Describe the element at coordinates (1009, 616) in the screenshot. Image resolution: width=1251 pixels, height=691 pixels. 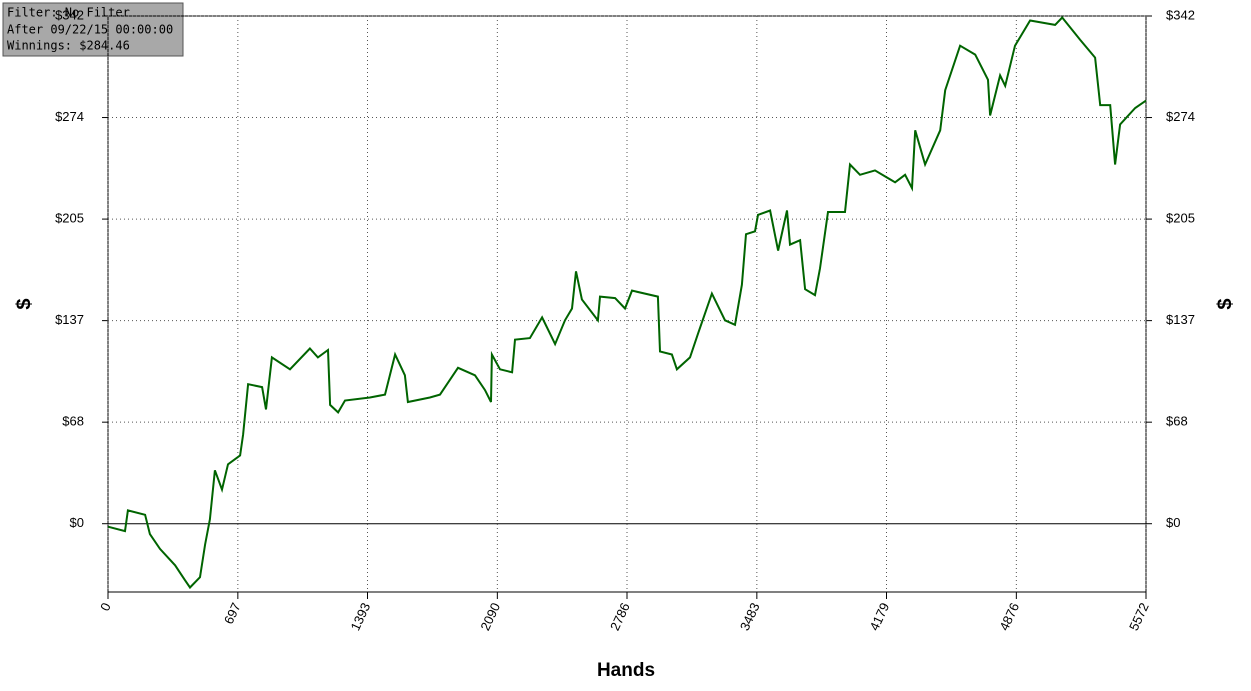
I see `x-tick-label: 4876` at that location.